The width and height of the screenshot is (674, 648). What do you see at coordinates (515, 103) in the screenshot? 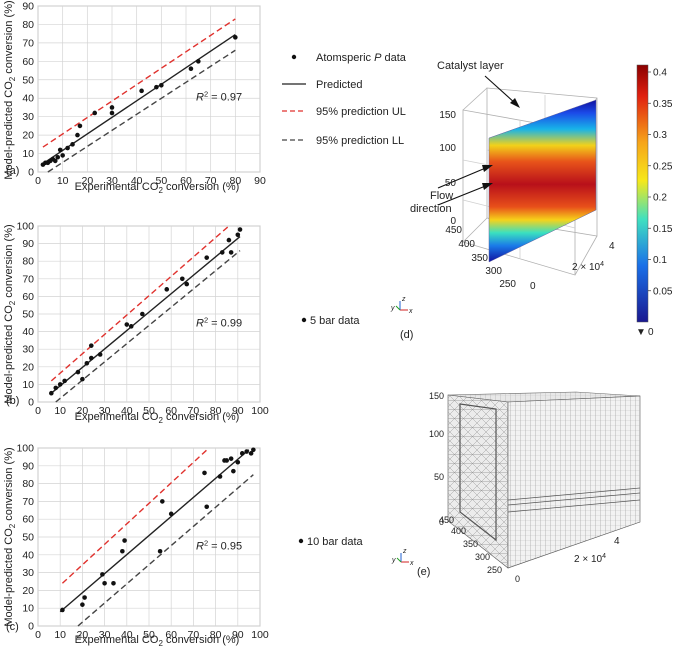
I see `catalyst-arrow-head` at bounding box center [515, 103].